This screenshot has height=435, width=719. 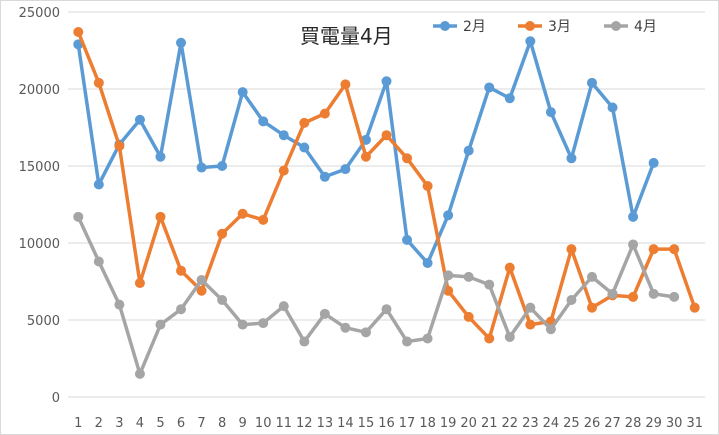 I want to click on legend-label: 3月, so click(x=559, y=27).